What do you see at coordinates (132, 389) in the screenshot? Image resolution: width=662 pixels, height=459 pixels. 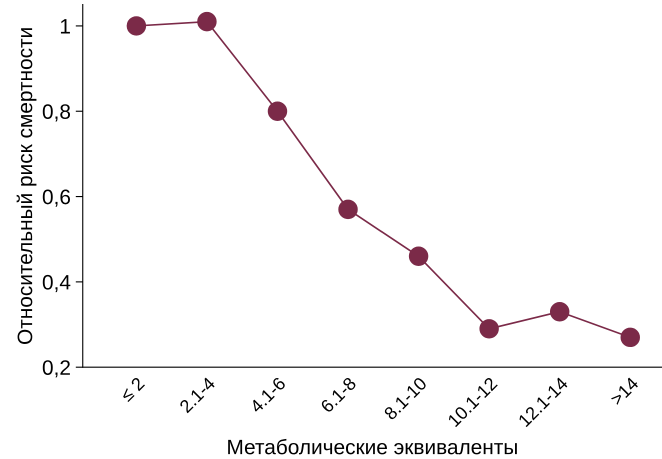 I see `x-tick-label: ≤ 2` at bounding box center [132, 389].